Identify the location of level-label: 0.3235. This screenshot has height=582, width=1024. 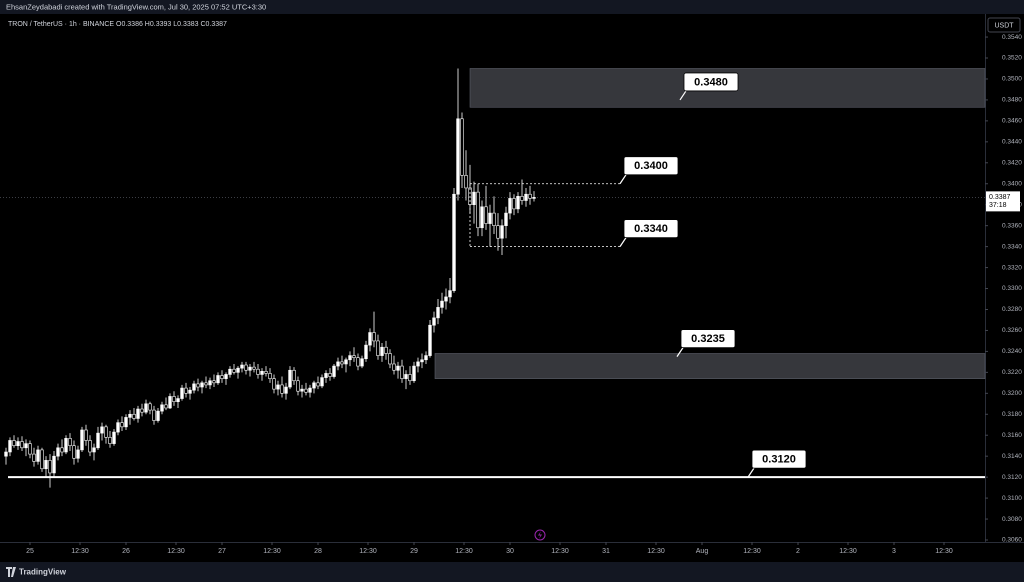
(708, 339).